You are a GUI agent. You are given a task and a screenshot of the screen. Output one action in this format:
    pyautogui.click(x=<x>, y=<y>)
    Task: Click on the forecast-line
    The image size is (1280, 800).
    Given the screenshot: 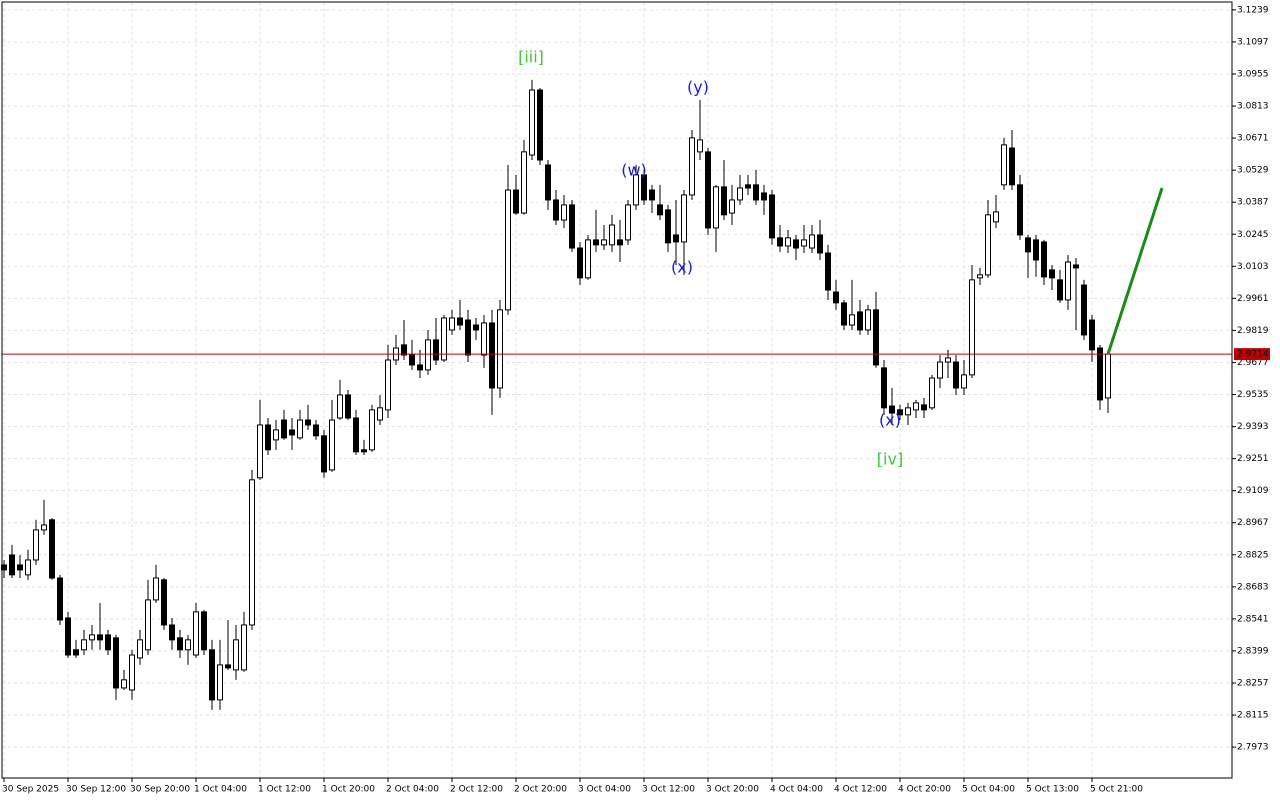 What is the action you would take?
    pyautogui.click(x=1135, y=271)
    